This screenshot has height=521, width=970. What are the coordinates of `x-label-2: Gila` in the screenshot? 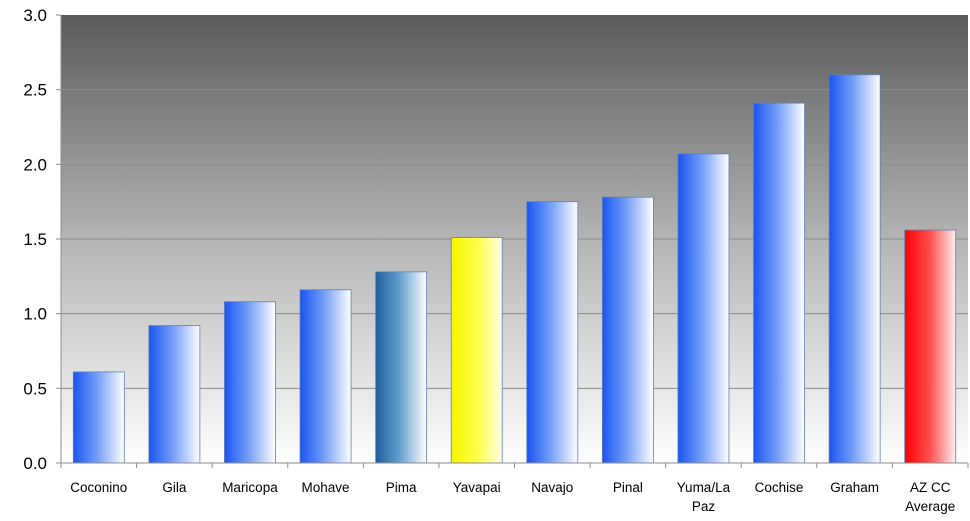 It's located at (174, 487).